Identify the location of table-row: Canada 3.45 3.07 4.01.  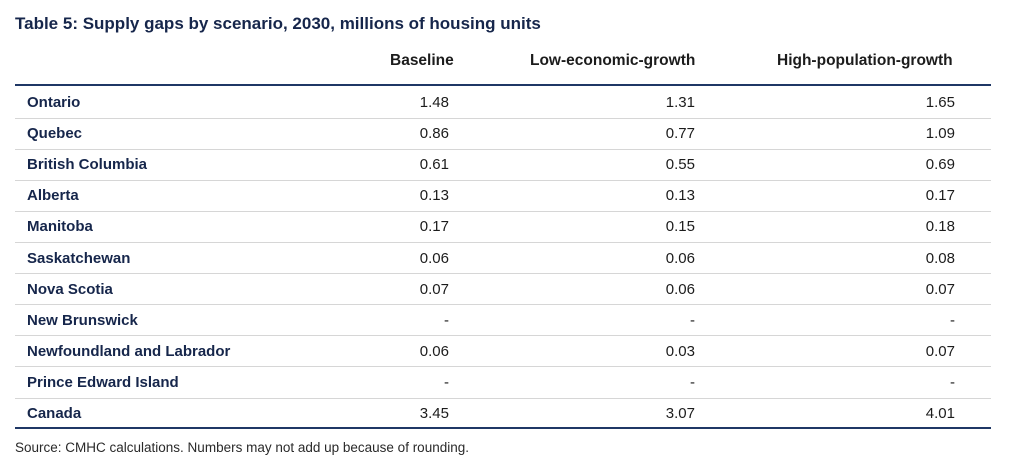
(503, 413).